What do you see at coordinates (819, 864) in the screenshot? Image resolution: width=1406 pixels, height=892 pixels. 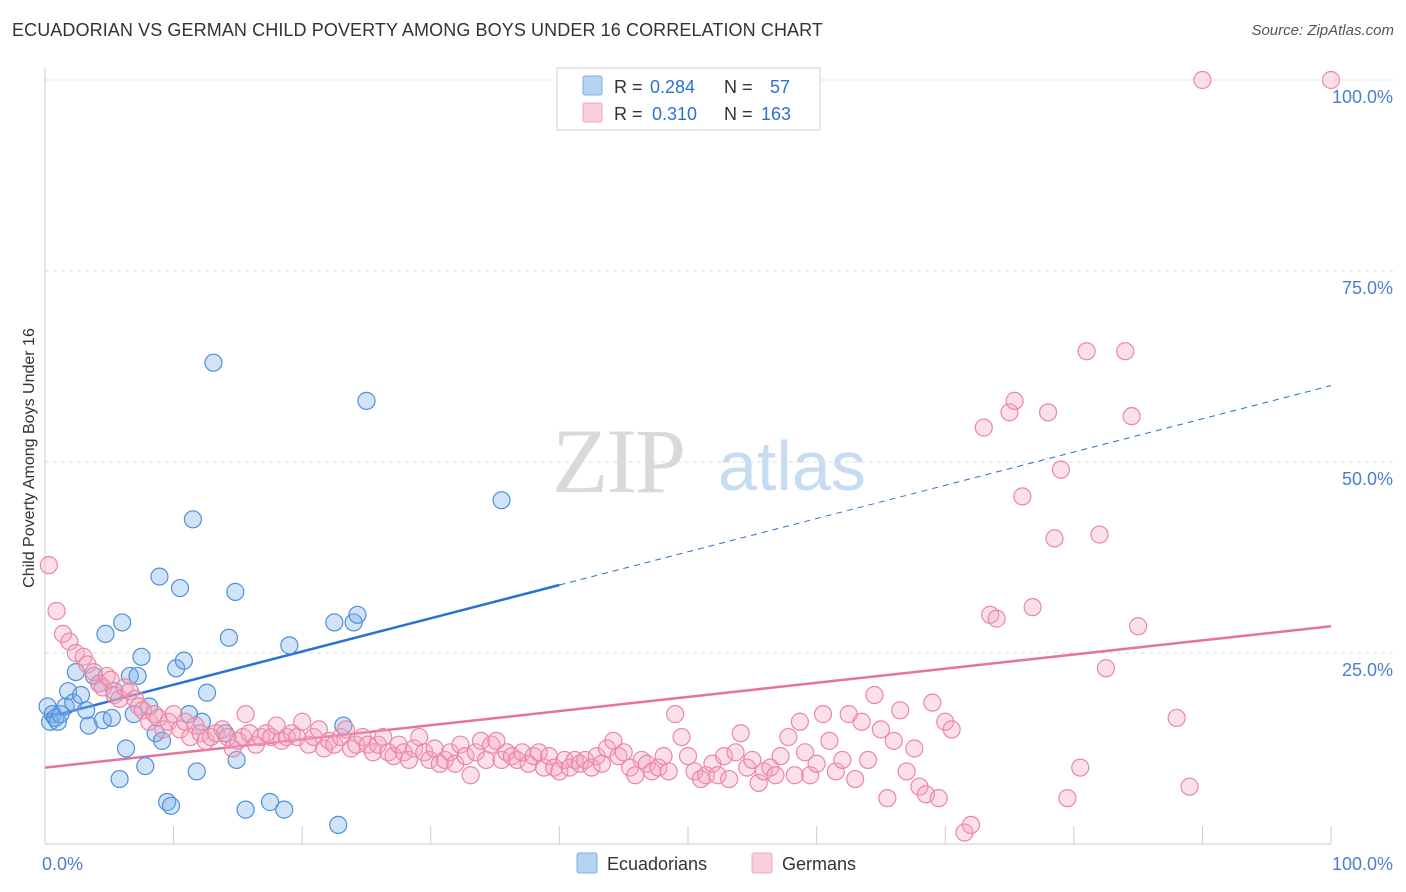 I see `legend-label-germans: Germans` at bounding box center [819, 864].